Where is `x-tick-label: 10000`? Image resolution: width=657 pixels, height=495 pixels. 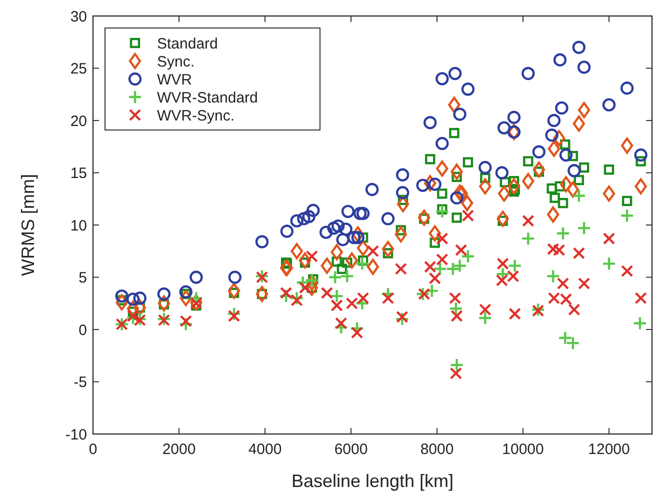 x-tick-label: 10000 is located at coordinates (523, 449).